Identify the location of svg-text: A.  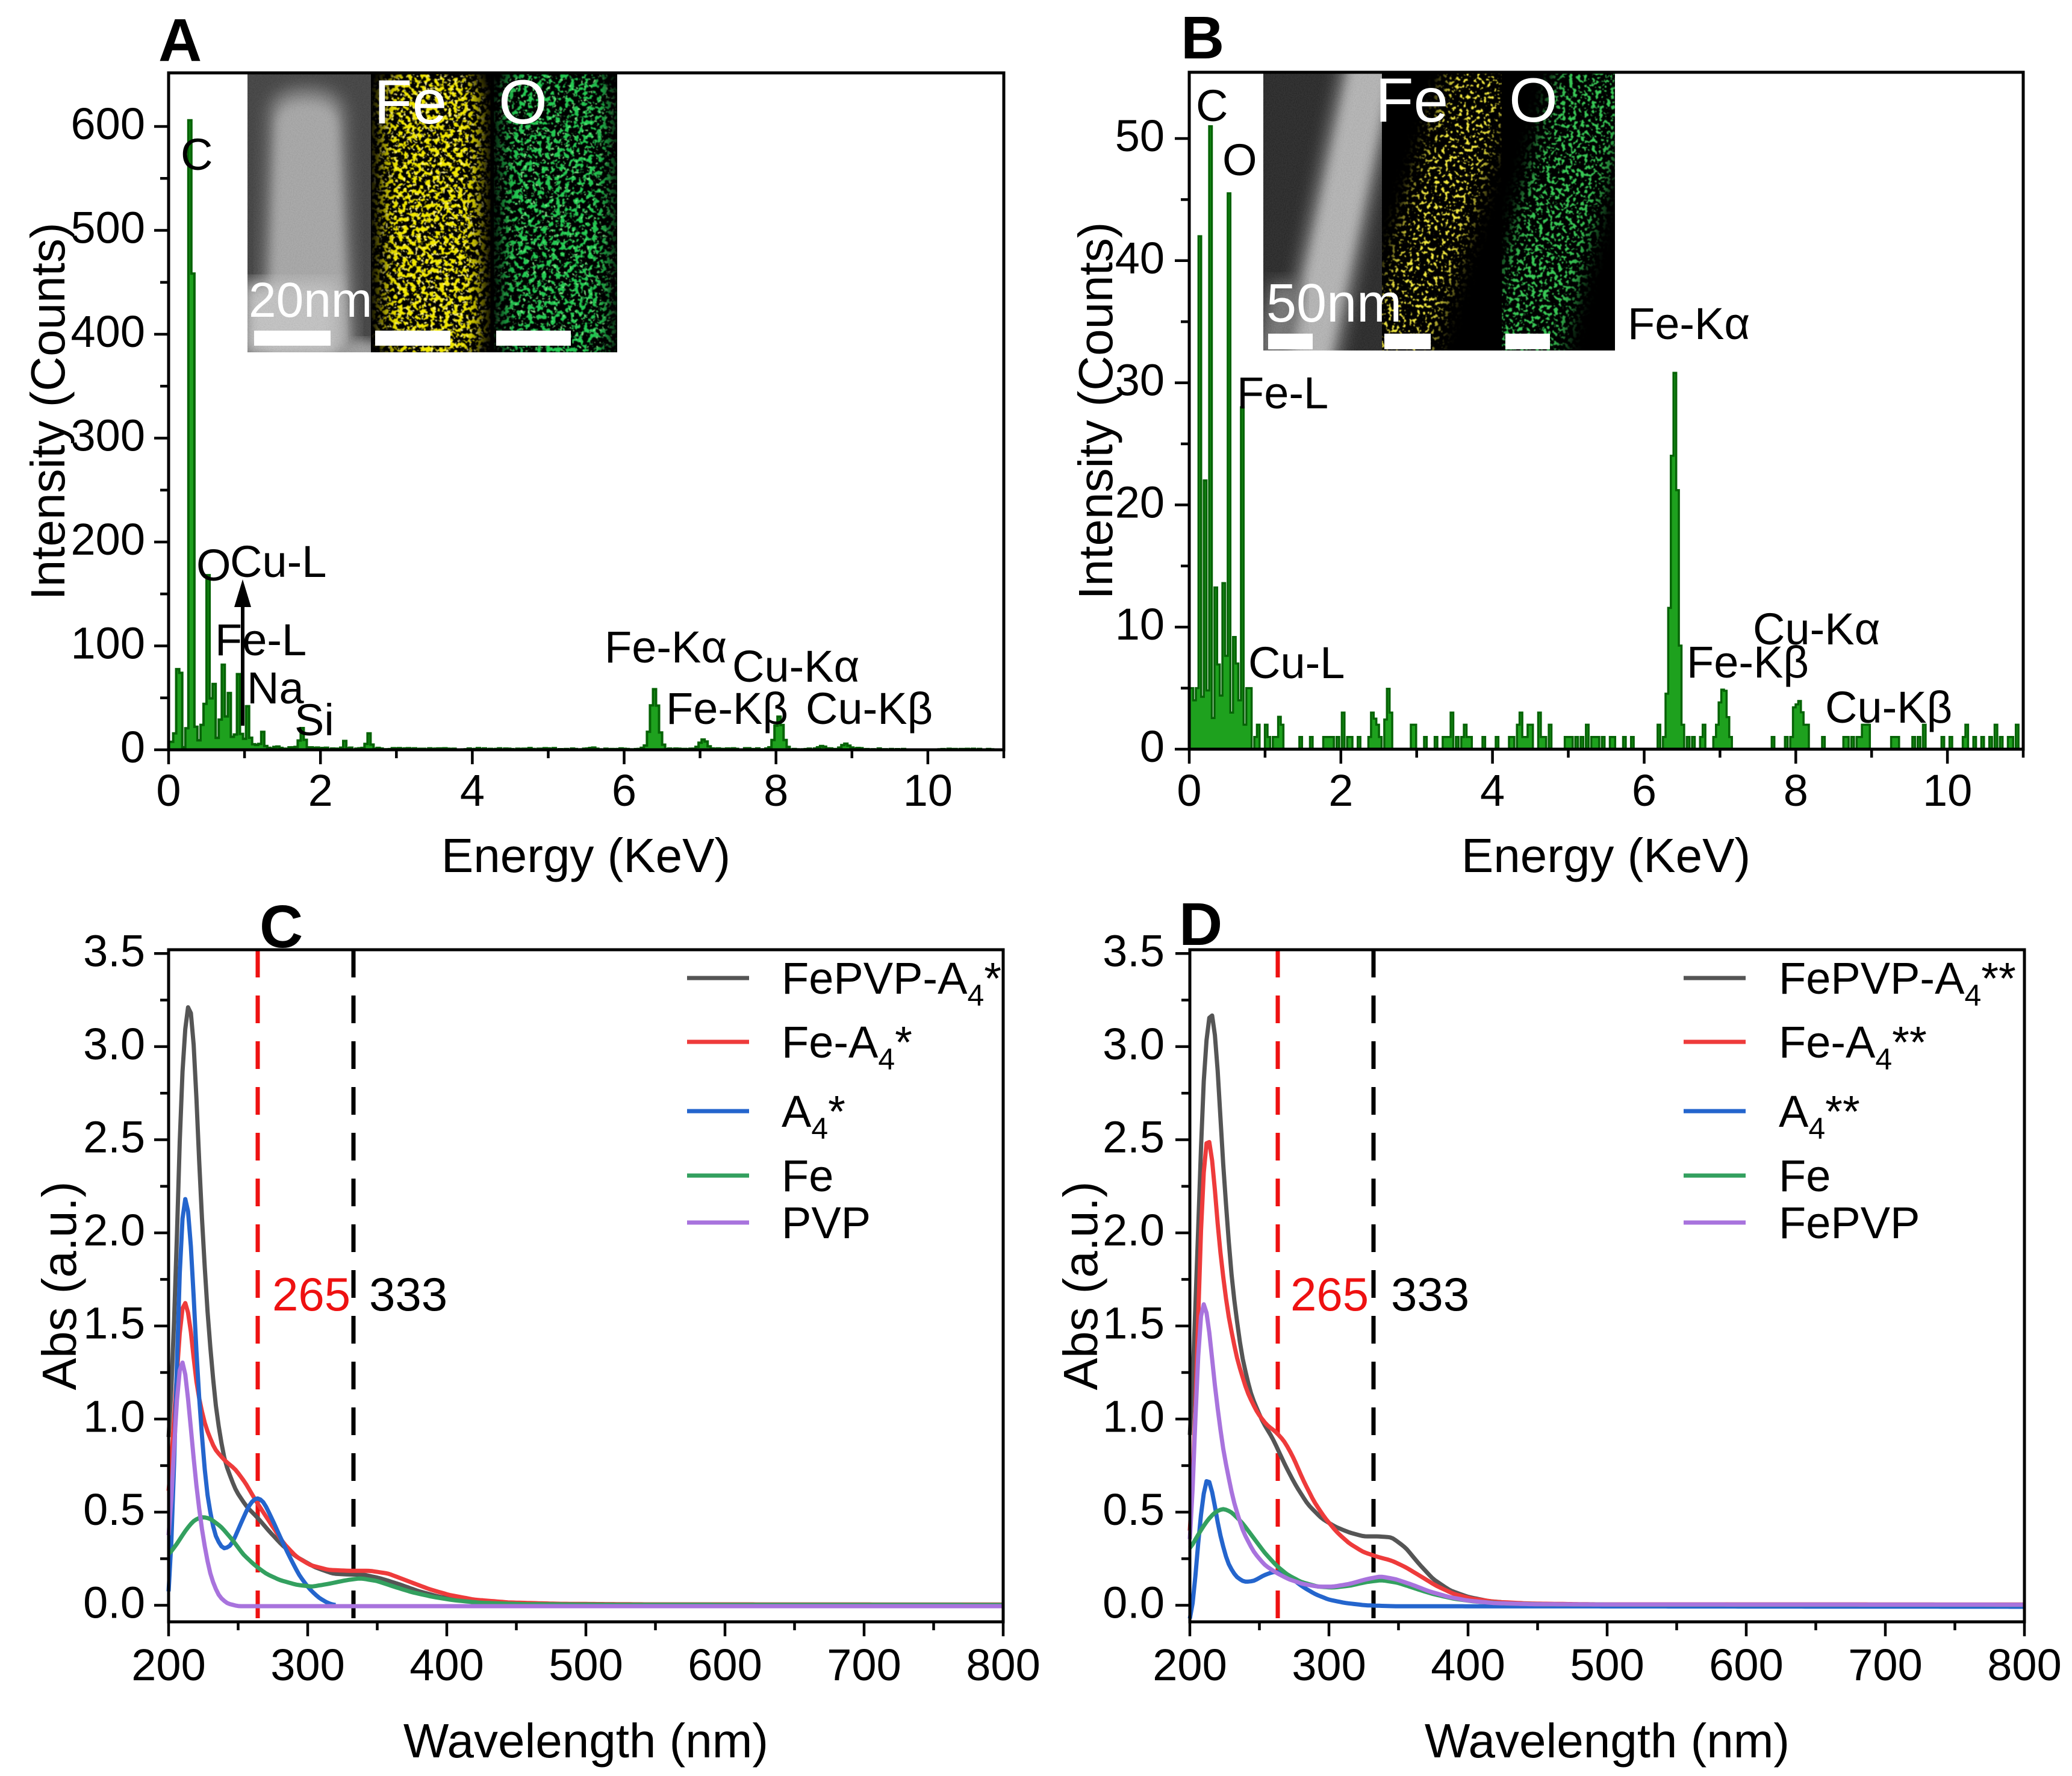
(180, 40).